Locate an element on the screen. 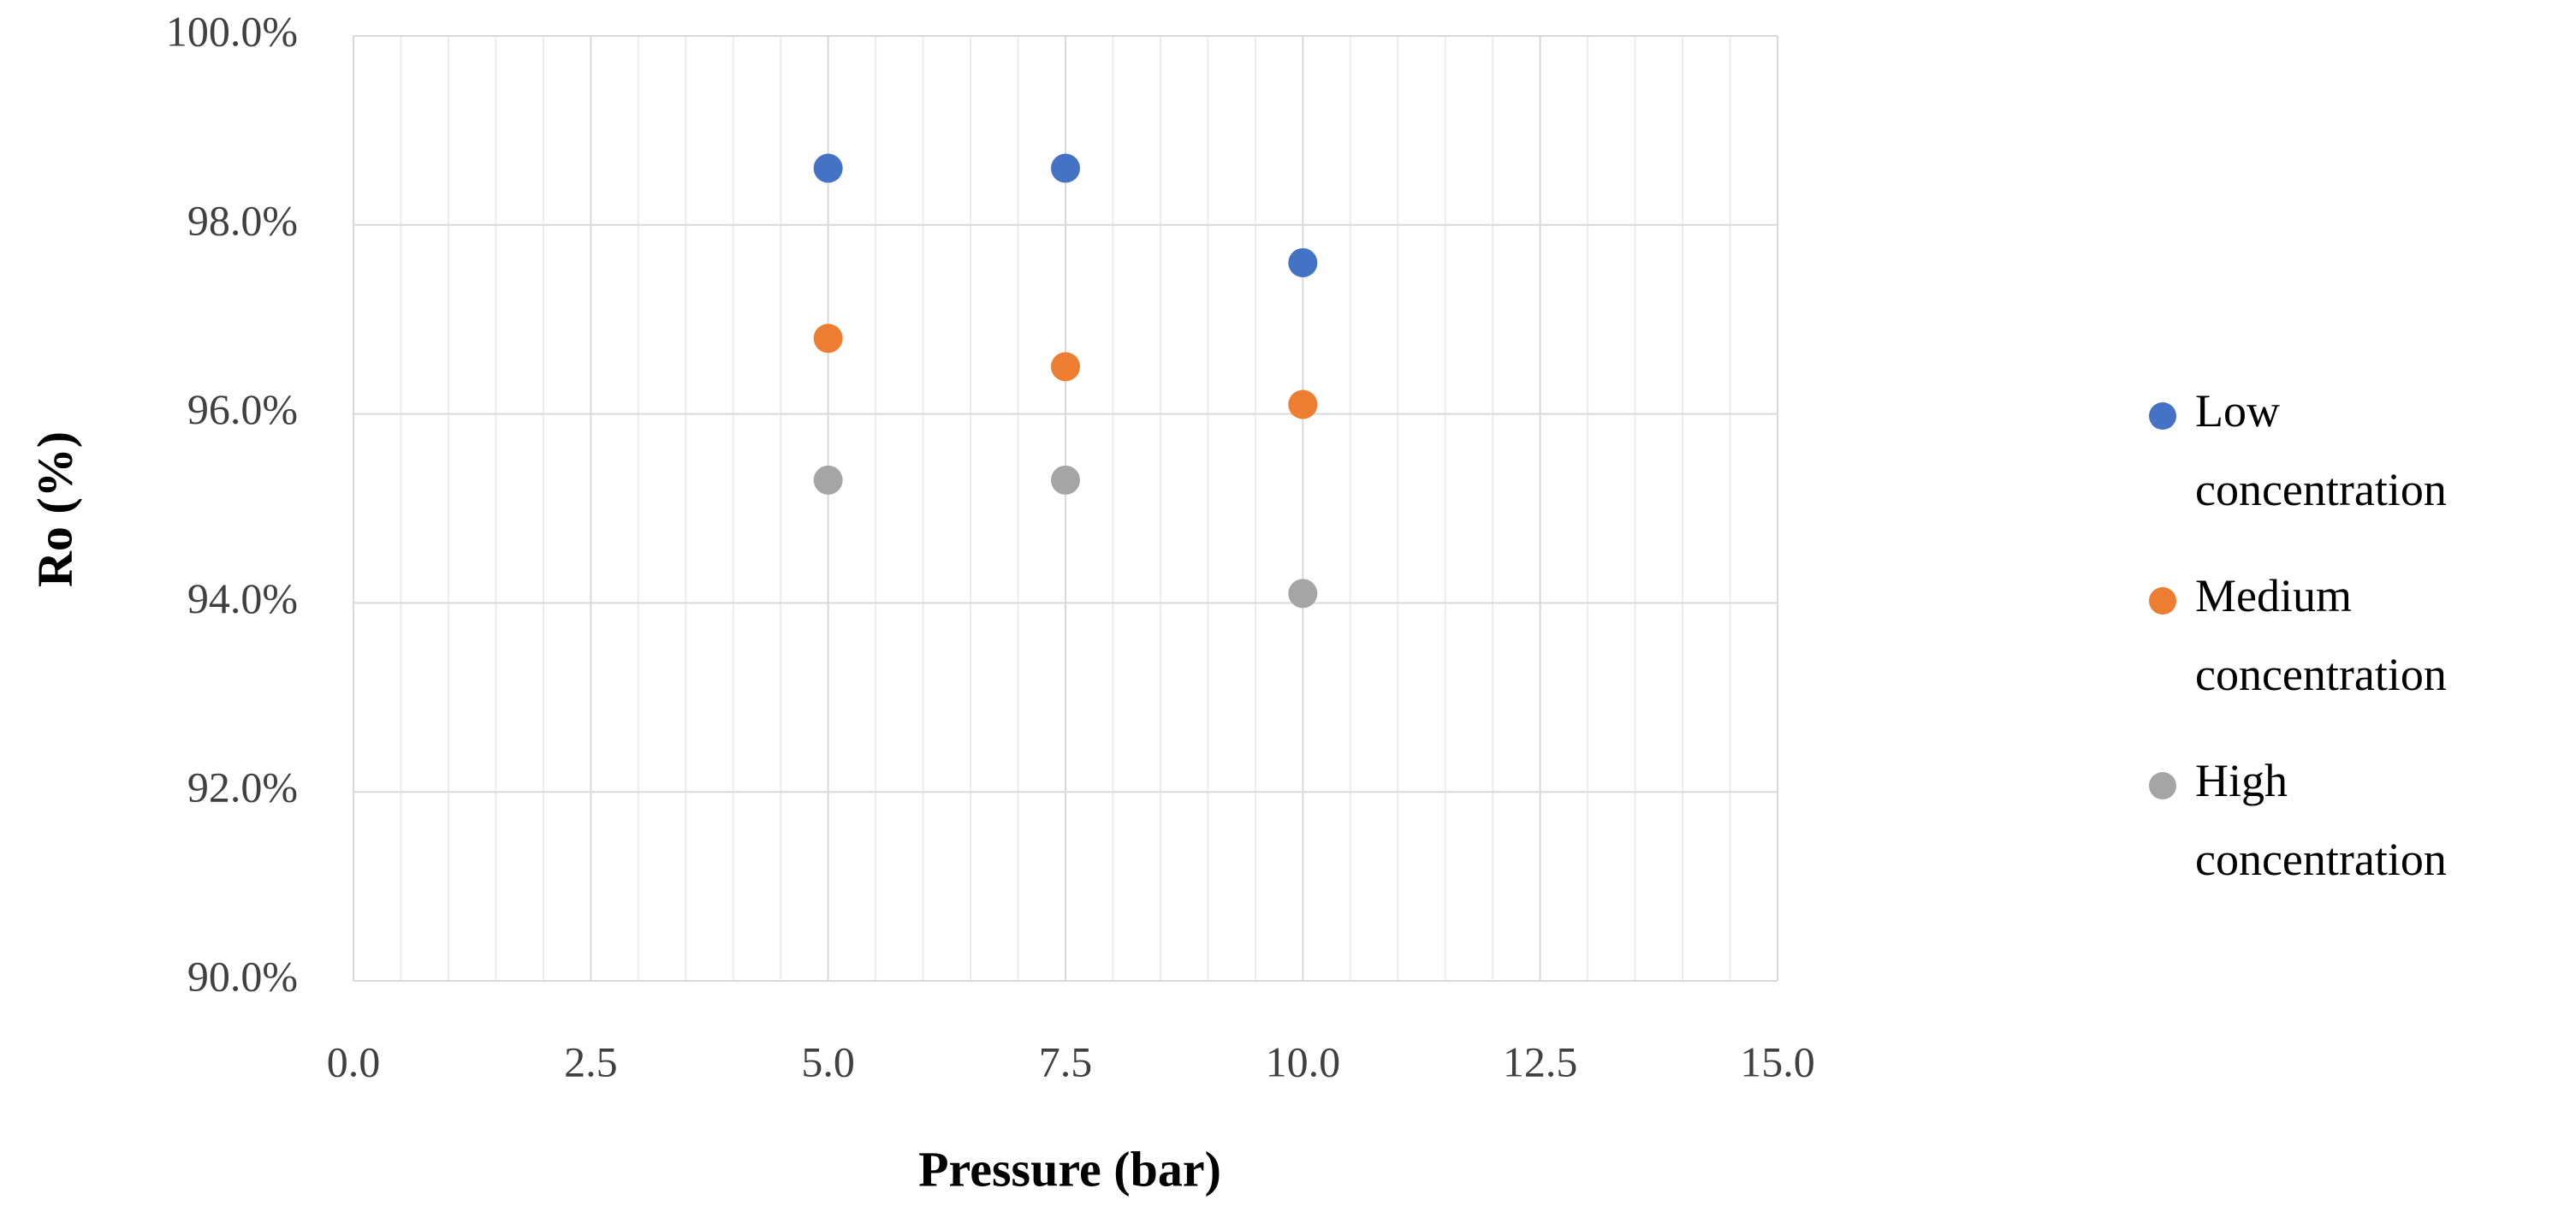 The width and height of the screenshot is (2576, 1224). y-tick-label: 100.0% is located at coordinates (232, 31).